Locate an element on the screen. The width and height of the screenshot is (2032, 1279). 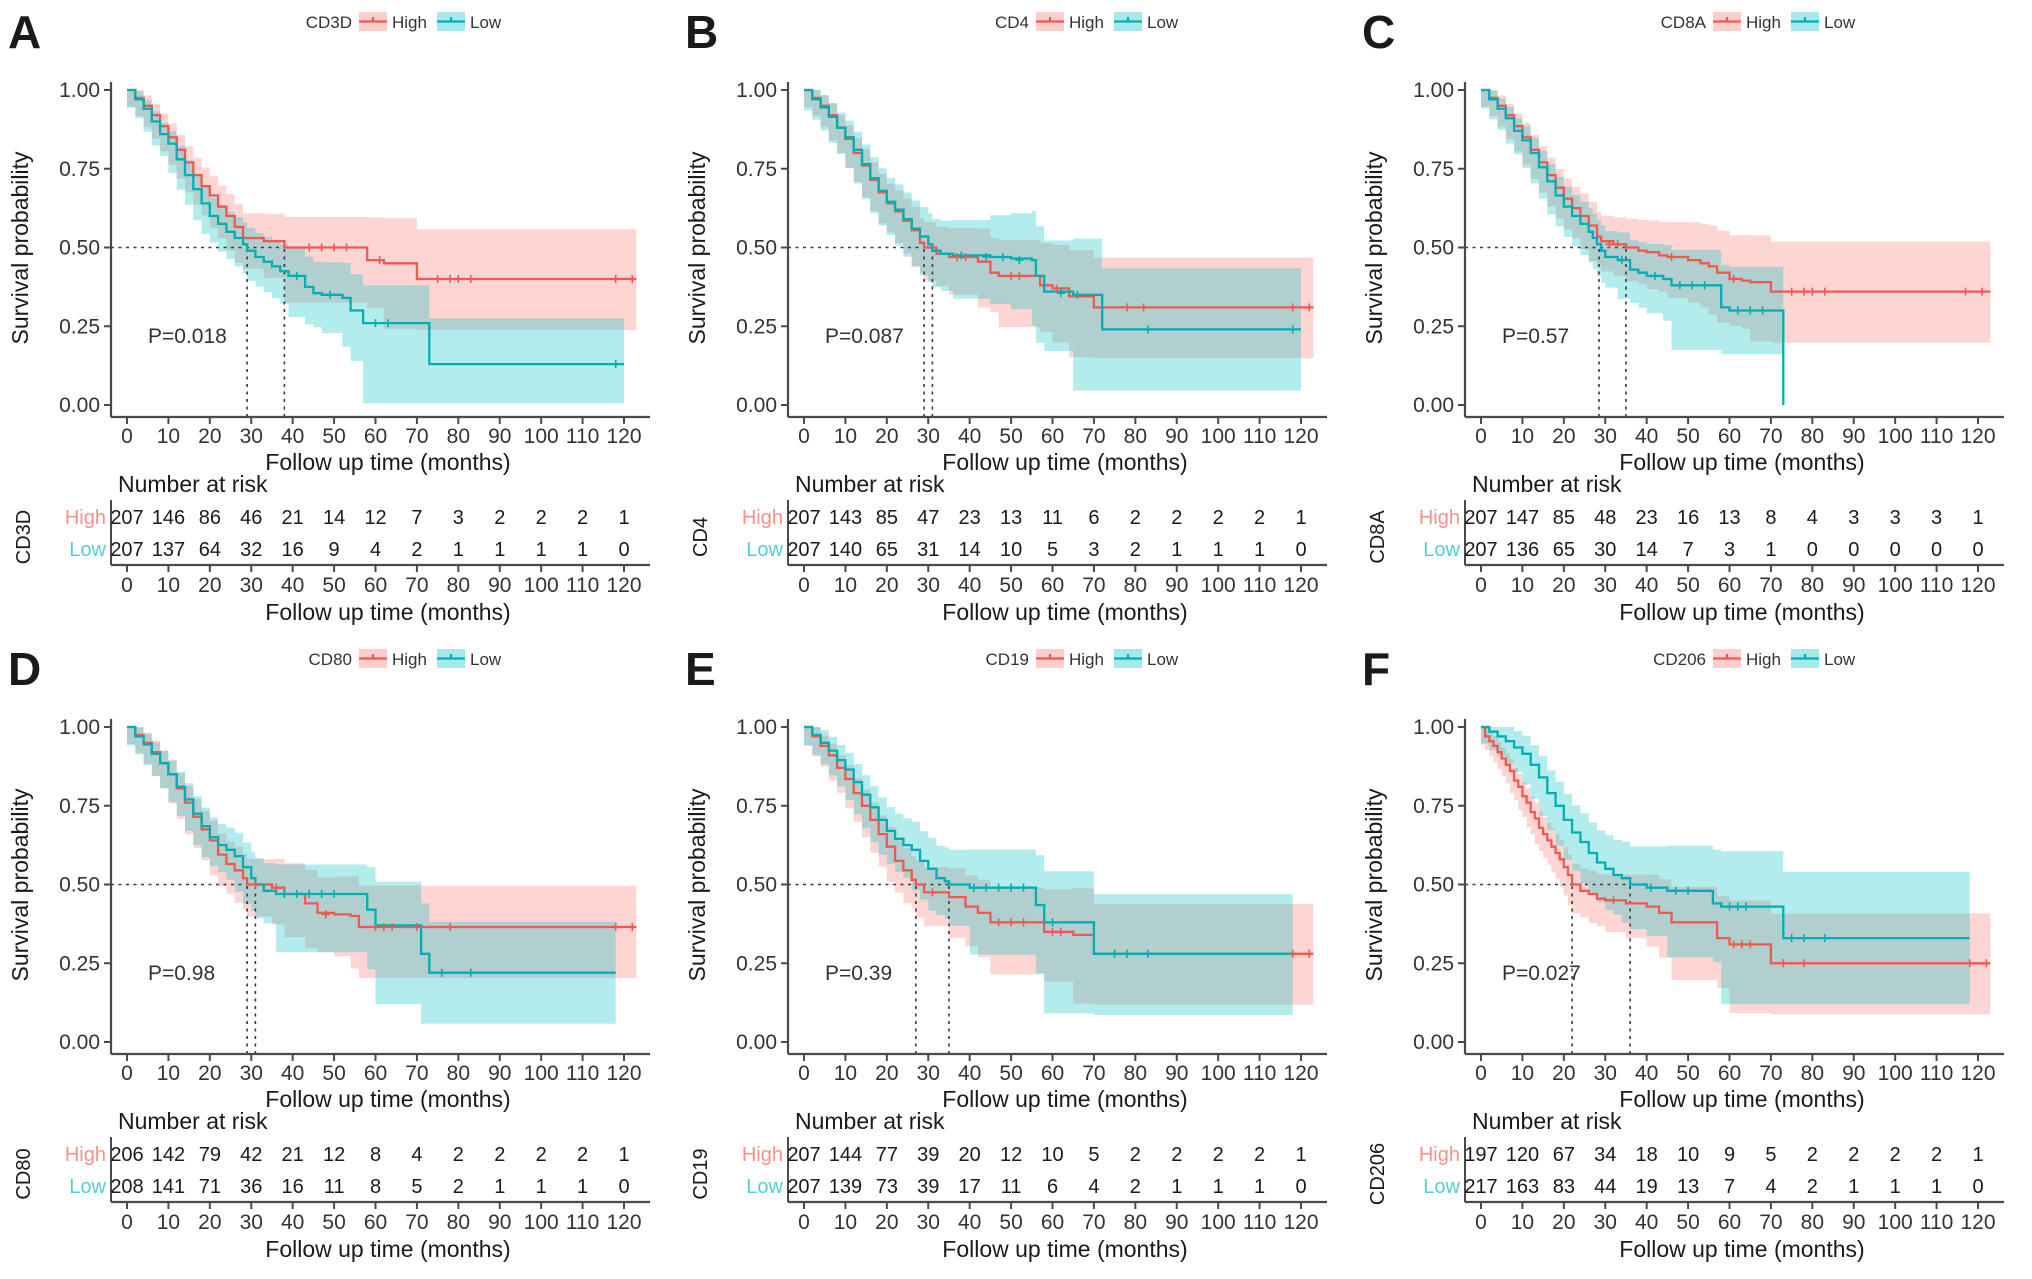
risk-x-tick-label: 70 is located at coordinates (416, 1222).